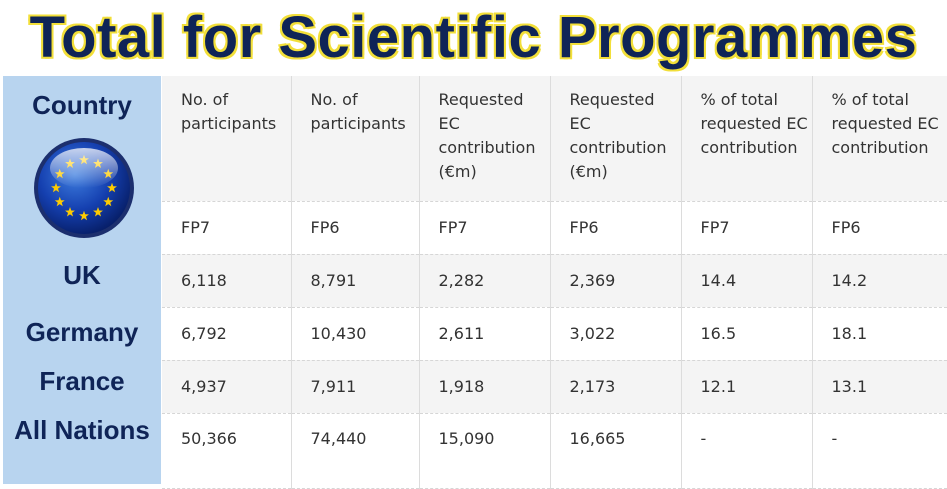 This screenshot has width=947, height=489. What do you see at coordinates (879, 387) in the screenshot?
I see `table-cell: 13.1` at bounding box center [879, 387].